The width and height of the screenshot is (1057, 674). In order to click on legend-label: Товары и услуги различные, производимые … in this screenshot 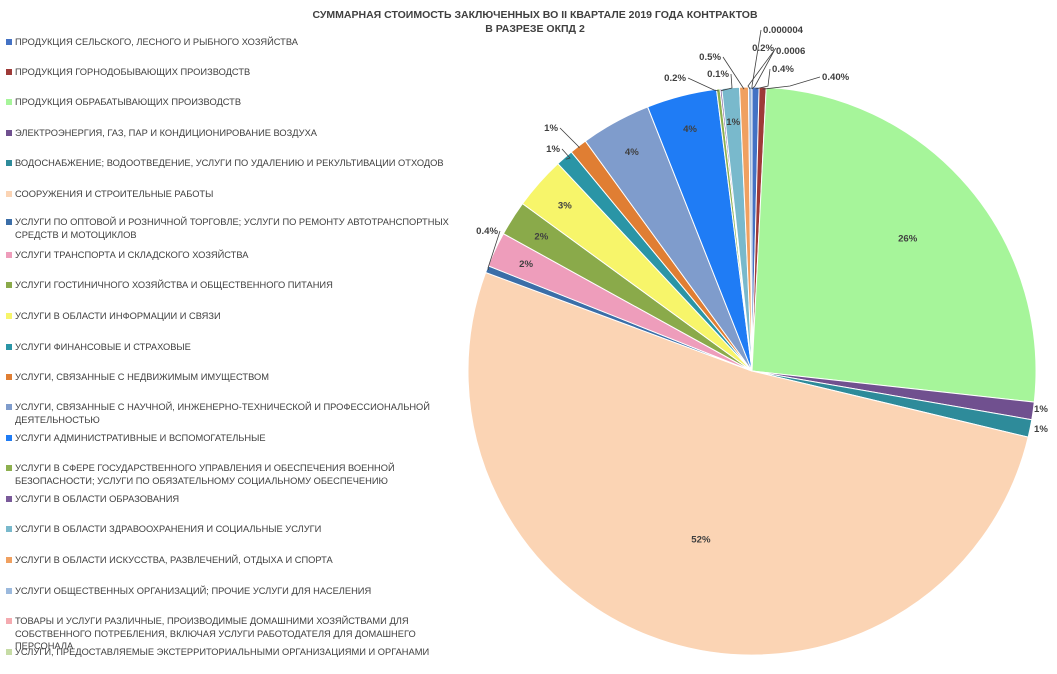, I will do `click(215, 633)`.